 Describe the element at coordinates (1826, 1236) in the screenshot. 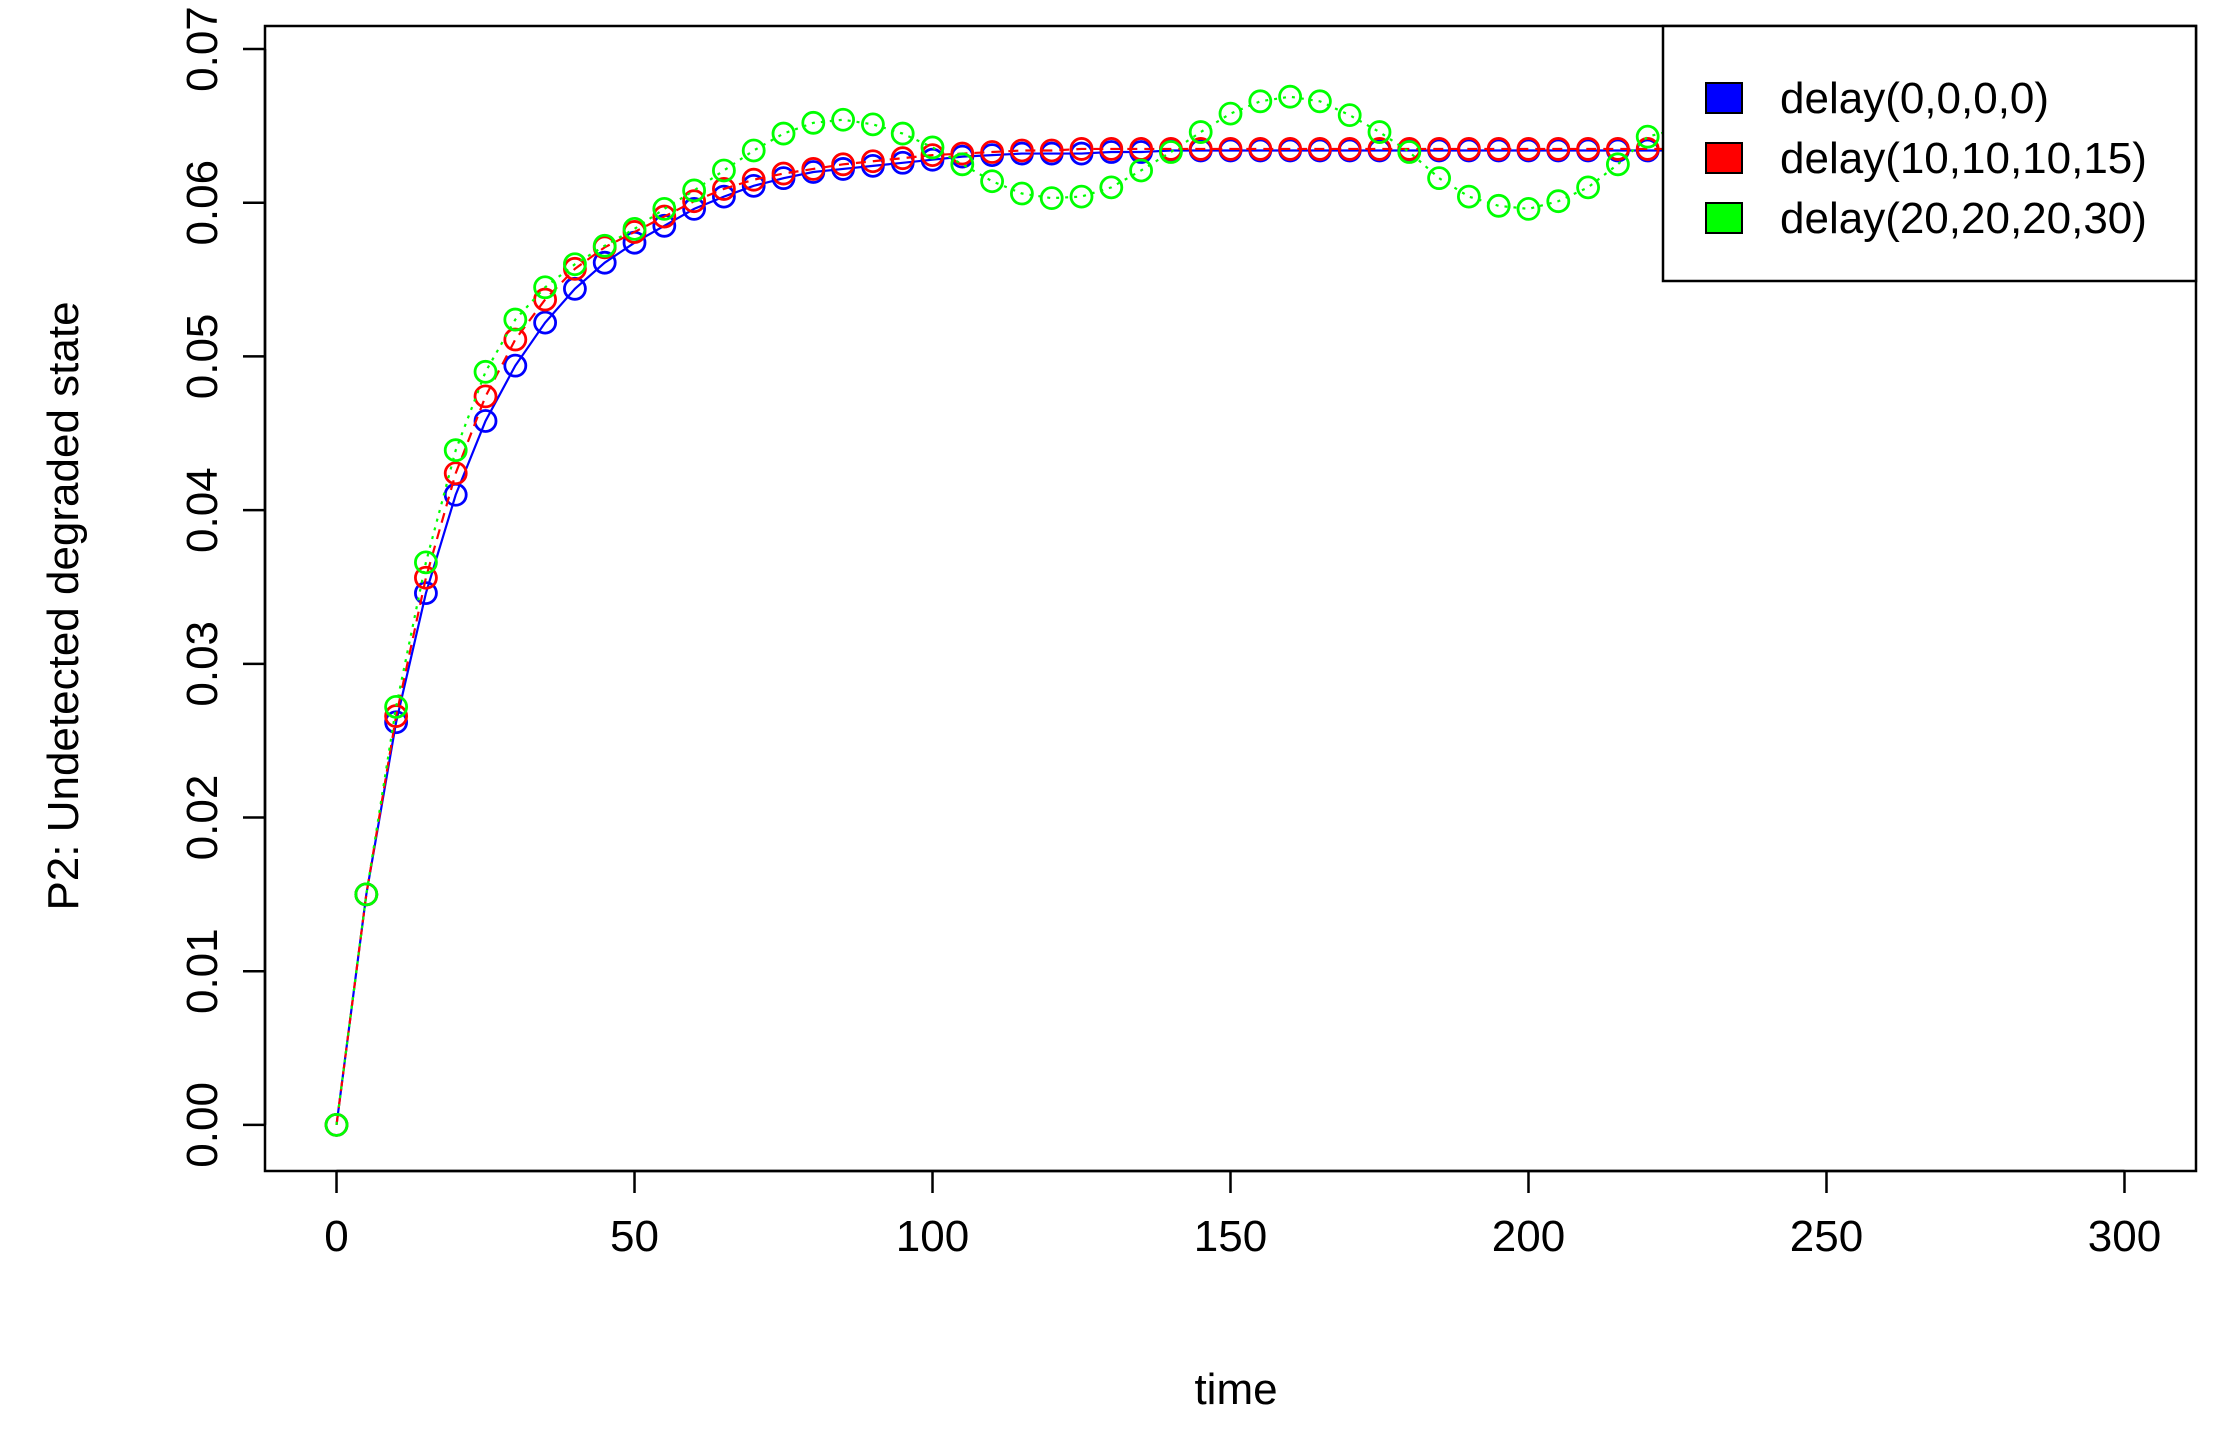

I see `x-tick-label: 250` at that location.